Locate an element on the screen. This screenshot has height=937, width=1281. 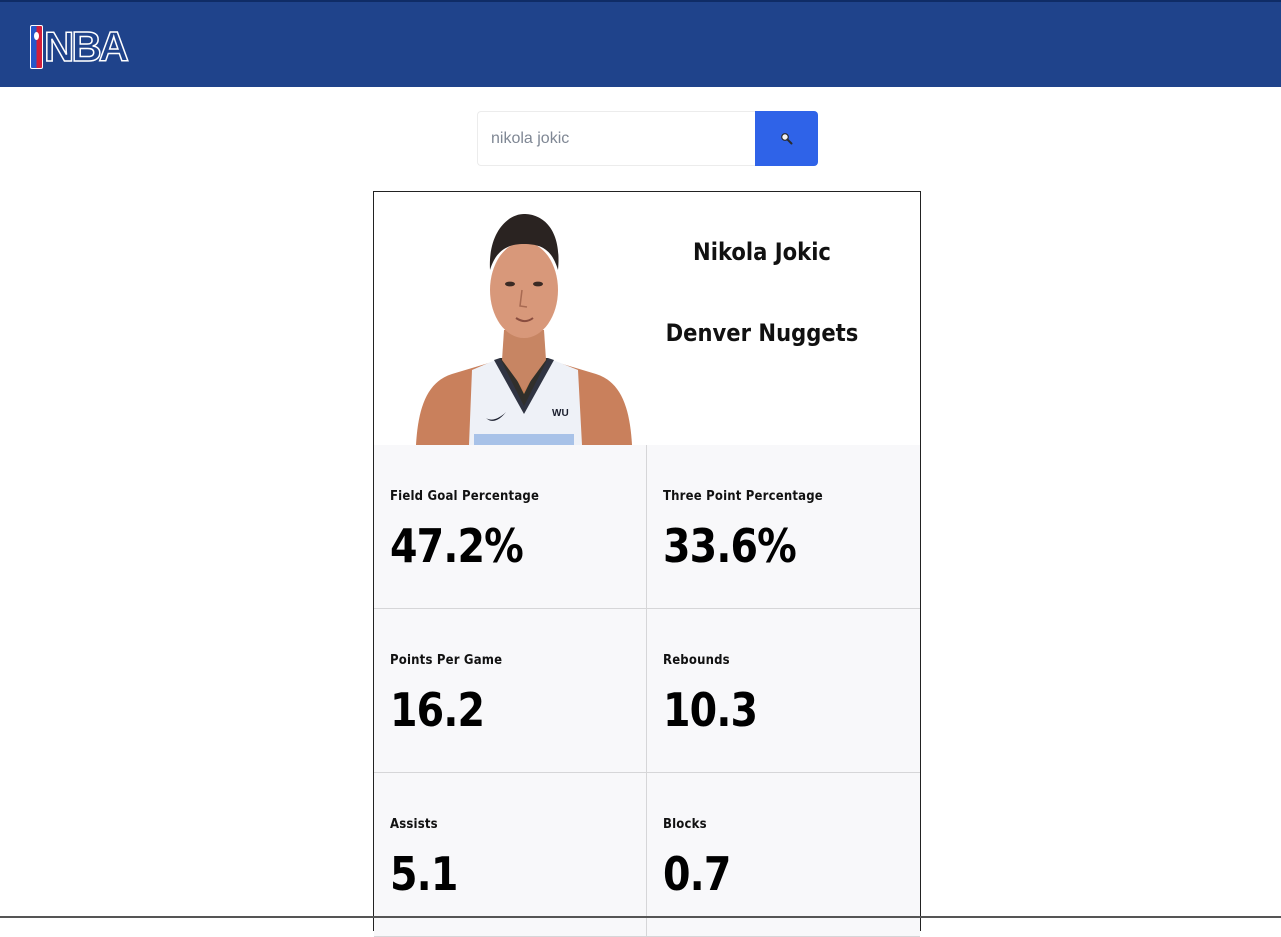
player-name: Nikola Jokic is located at coordinates (762, 252).